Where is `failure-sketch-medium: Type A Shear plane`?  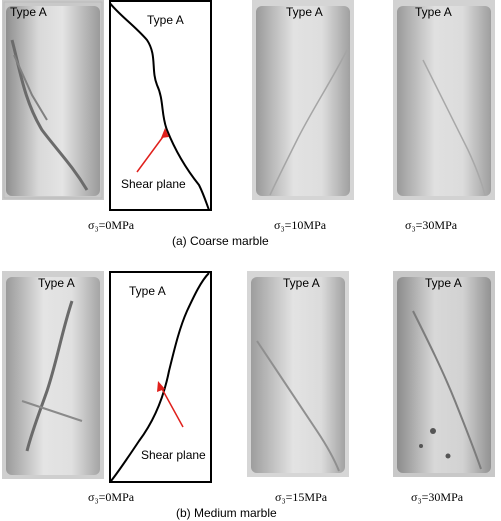 failure-sketch-medium: Type A Shear plane is located at coordinates (160, 377).